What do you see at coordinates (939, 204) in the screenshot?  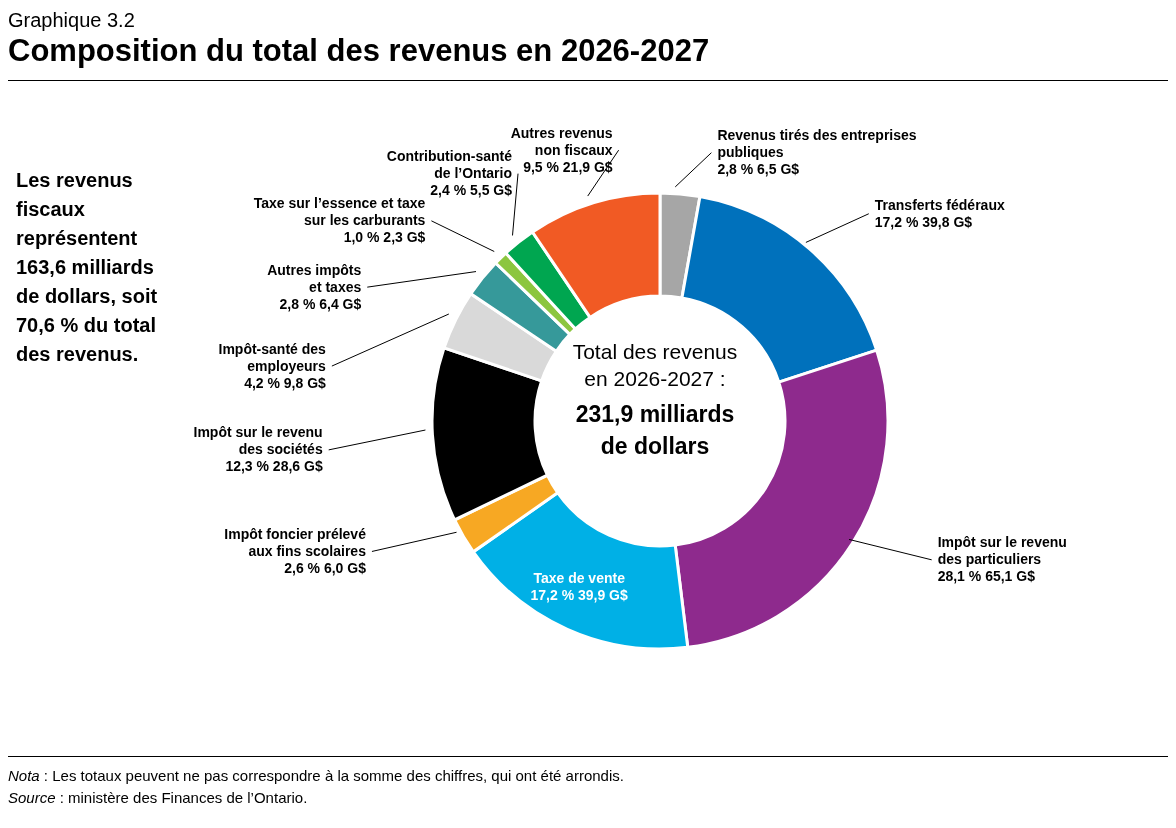 I see `slice-label: Transferts fédéraux` at bounding box center [939, 204].